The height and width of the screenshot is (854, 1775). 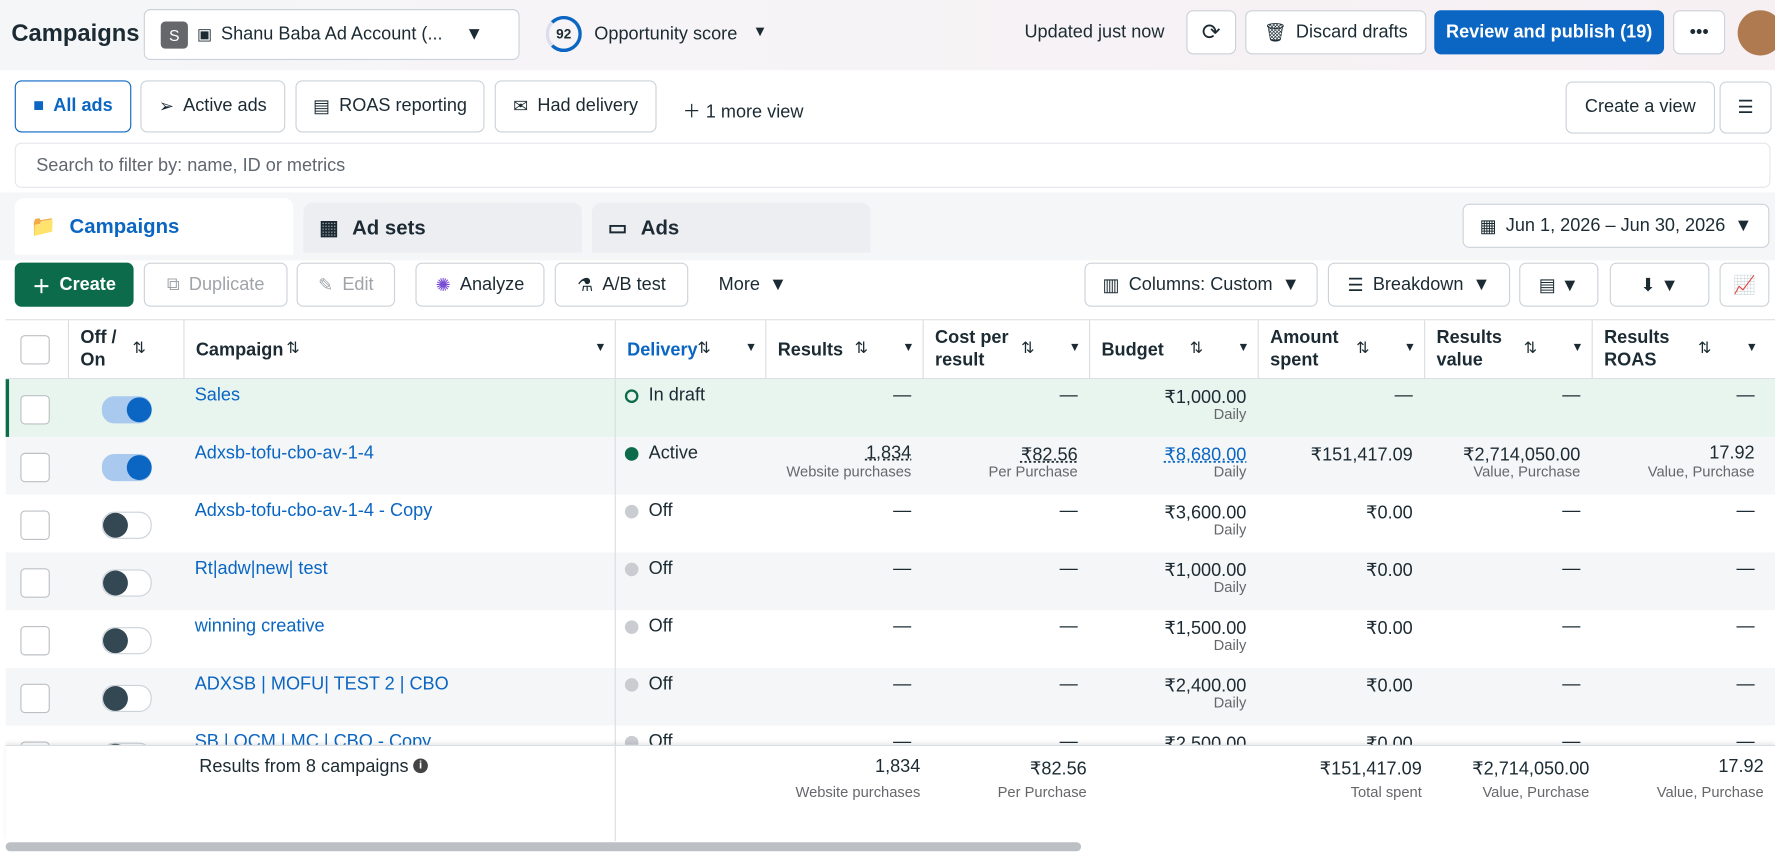 What do you see at coordinates (284, 453) in the screenshot?
I see `campaign-name: Adxsb-tofu-cbo-av-1-4` at bounding box center [284, 453].